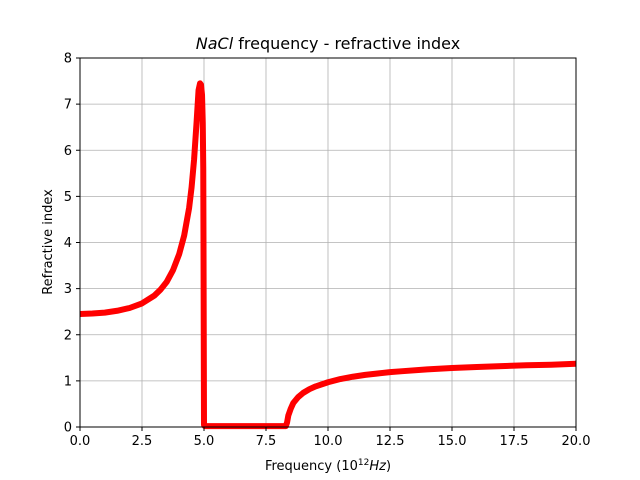  I want to click on y-tick-label: 4, so click(68, 243).